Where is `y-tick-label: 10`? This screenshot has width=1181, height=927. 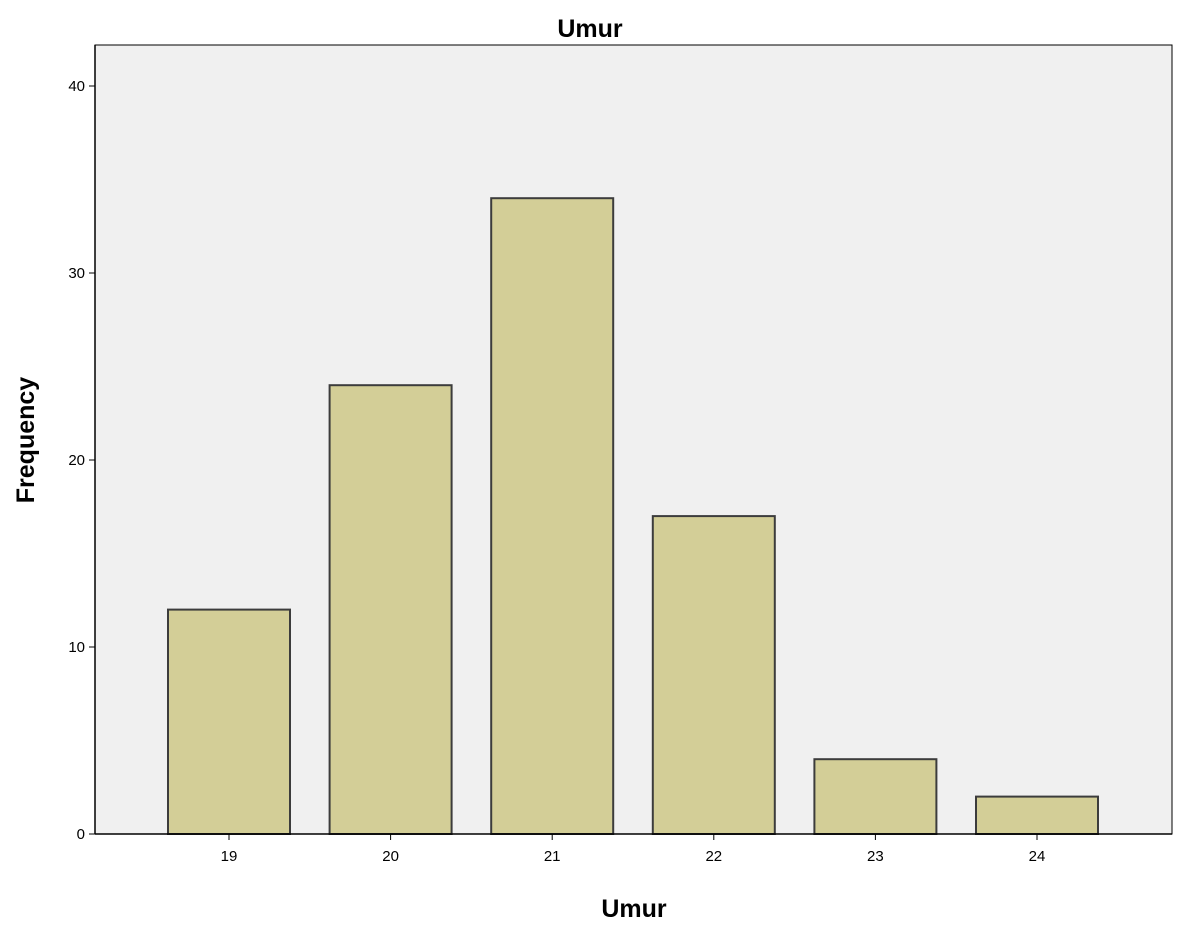
y-tick-label: 10 is located at coordinates (76, 647).